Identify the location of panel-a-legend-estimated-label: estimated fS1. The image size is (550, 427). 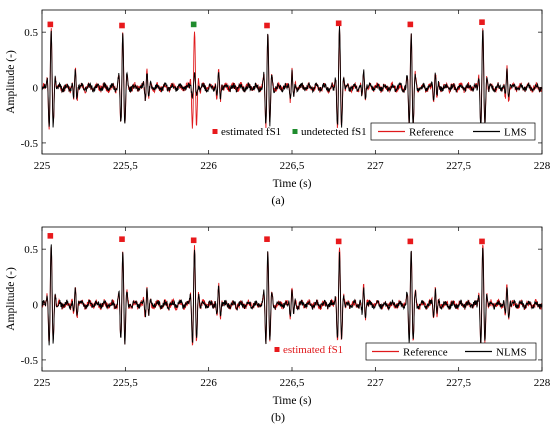
(251, 132).